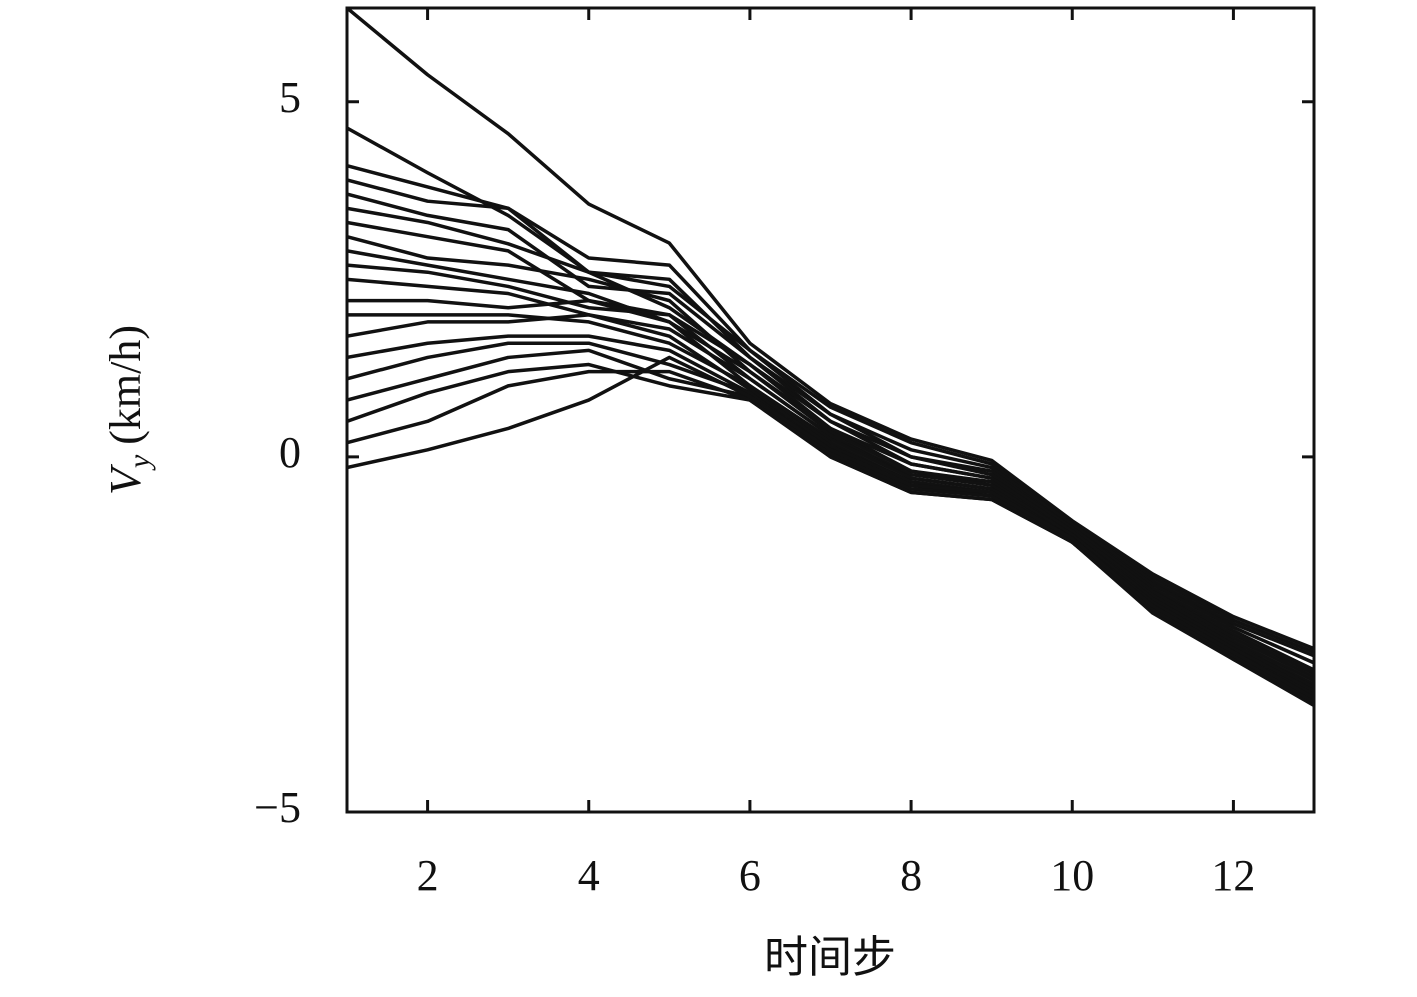  What do you see at coordinates (125, 479) in the screenshot?
I see `y-label-main: V` at bounding box center [125, 479].